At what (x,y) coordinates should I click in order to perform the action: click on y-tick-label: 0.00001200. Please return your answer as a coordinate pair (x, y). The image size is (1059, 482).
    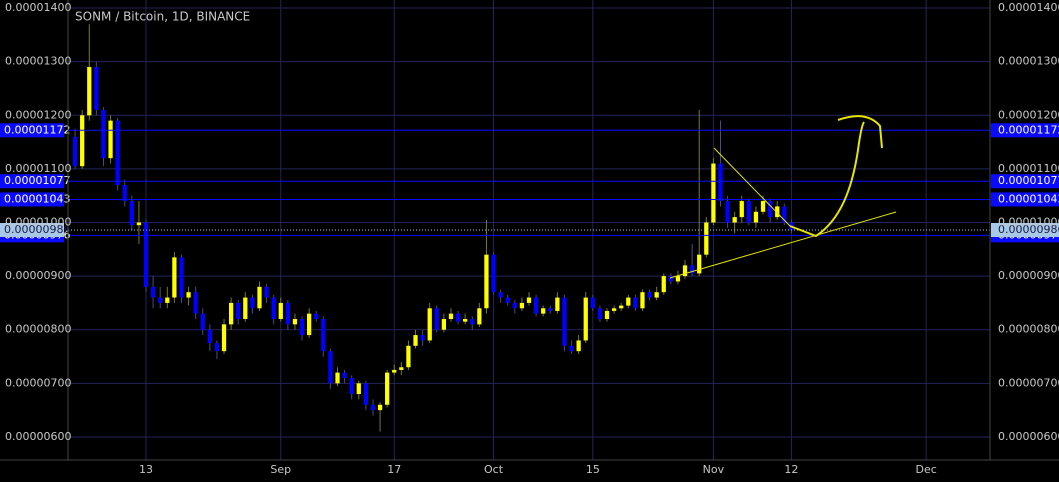
    Looking at the image, I should click on (38, 114).